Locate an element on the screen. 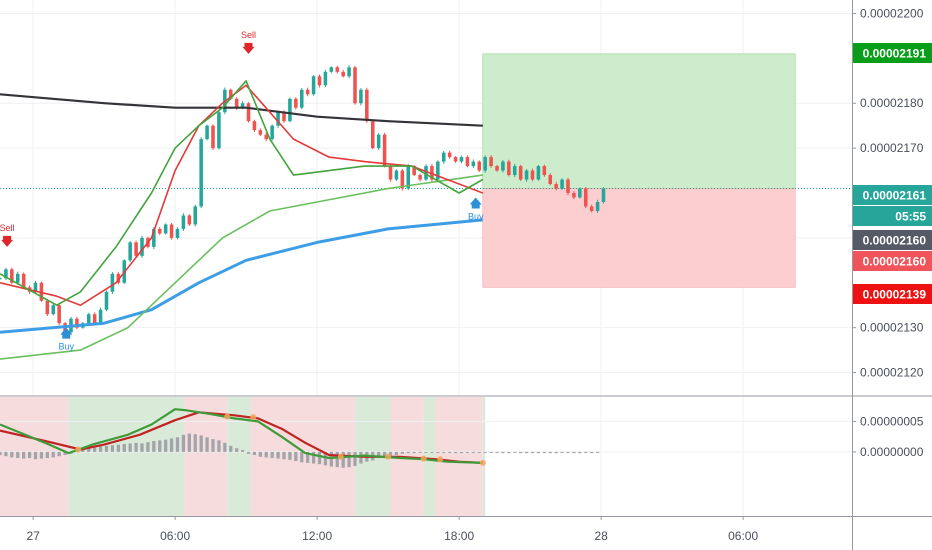  buy-arrow-icon is located at coordinates (475, 203).